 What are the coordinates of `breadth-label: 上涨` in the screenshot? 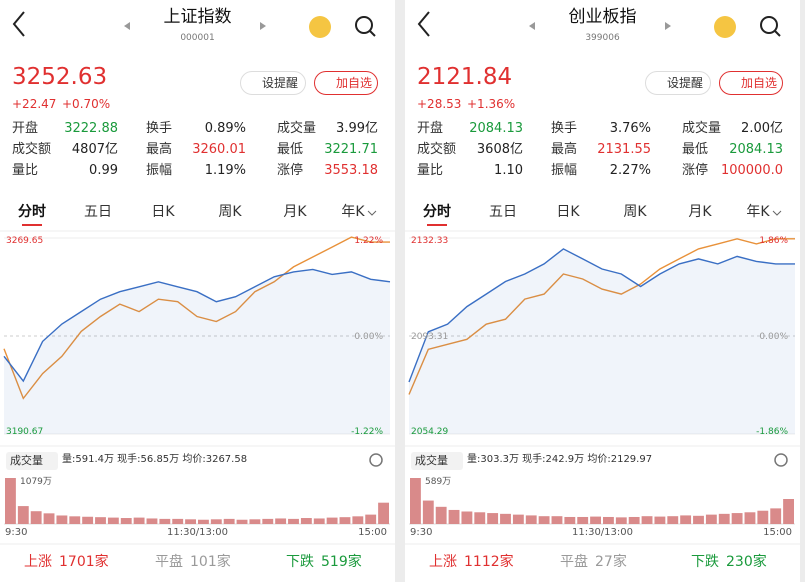 It's located at (38, 562).